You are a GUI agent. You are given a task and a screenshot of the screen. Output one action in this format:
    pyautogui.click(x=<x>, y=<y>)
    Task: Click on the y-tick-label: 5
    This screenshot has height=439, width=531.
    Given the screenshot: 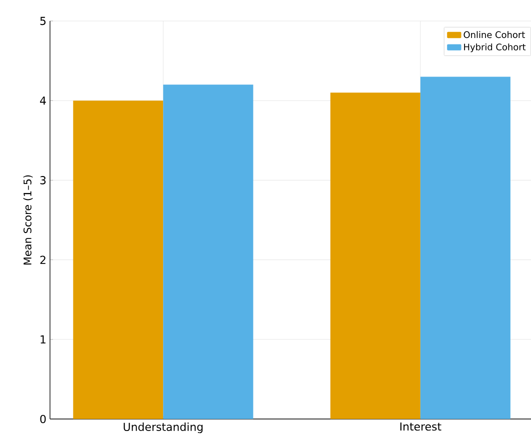 What is the action you would take?
    pyautogui.click(x=43, y=21)
    